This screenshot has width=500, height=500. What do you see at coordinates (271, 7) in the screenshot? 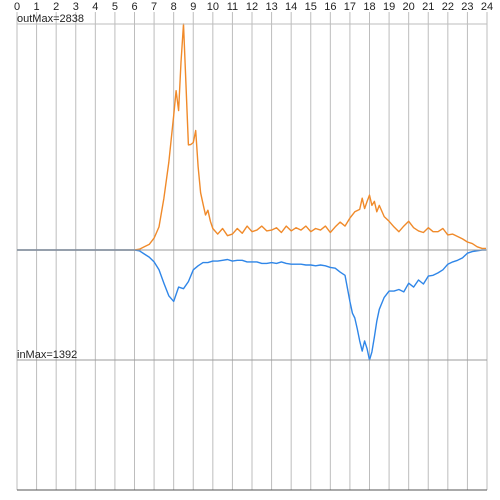
I see `x-tick-label: 13` at bounding box center [271, 7].